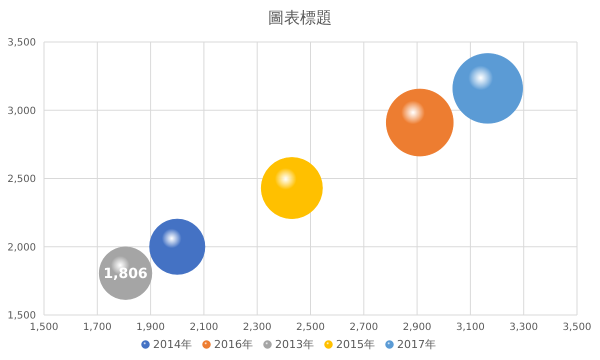 This screenshot has width=600, height=360. Describe the element at coordinates (21, 111) in the screenshot. I see `y-tick-label: 3,000` at that location.